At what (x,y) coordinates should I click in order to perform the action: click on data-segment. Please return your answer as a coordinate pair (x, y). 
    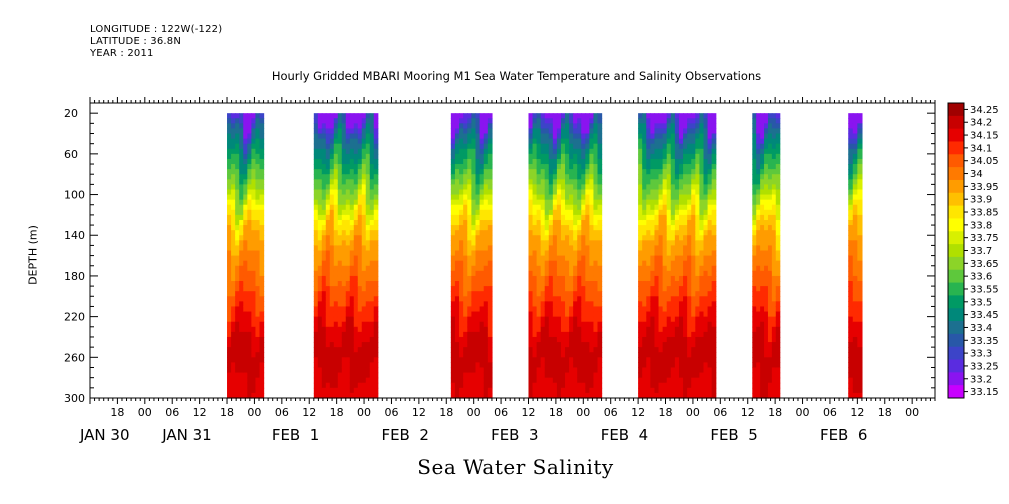
    Looking at the image, I should click on (565, 256).